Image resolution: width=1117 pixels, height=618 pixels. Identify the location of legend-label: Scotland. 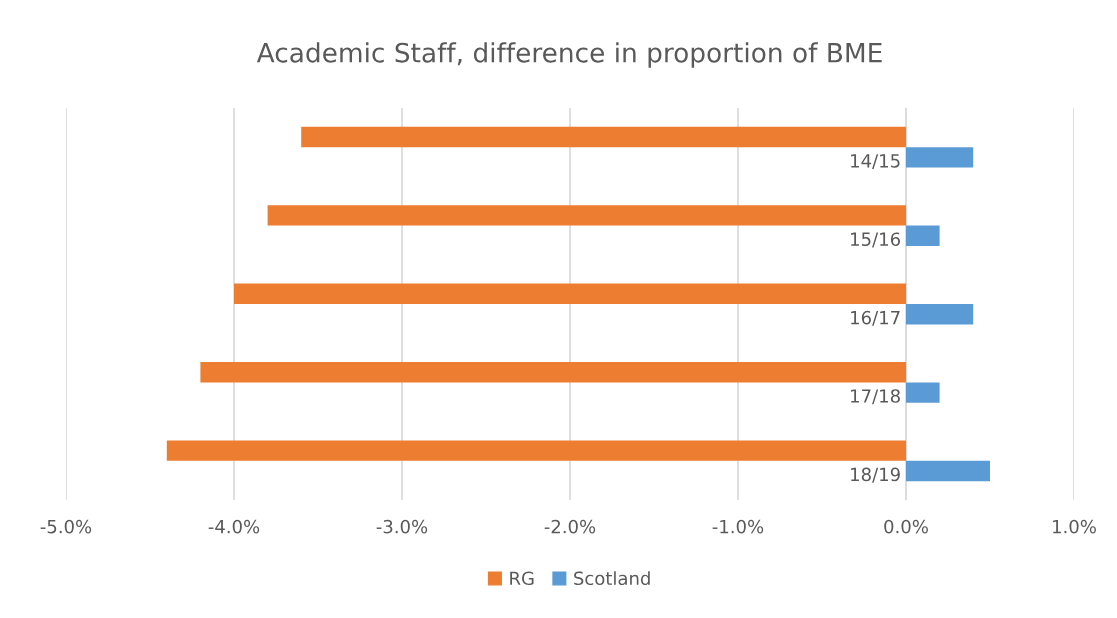
(612, 578).